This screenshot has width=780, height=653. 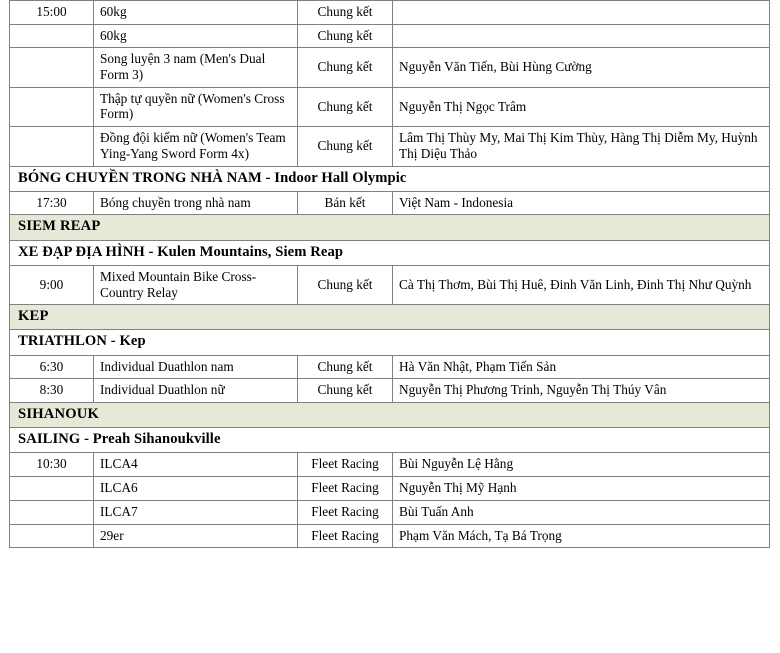 What do you see at coordinates (581, 367) in the screenshot?
I see `event-athletes: Hà Văn Nhật, Phạm Tiến Sản` at bounding box center [581, 367].